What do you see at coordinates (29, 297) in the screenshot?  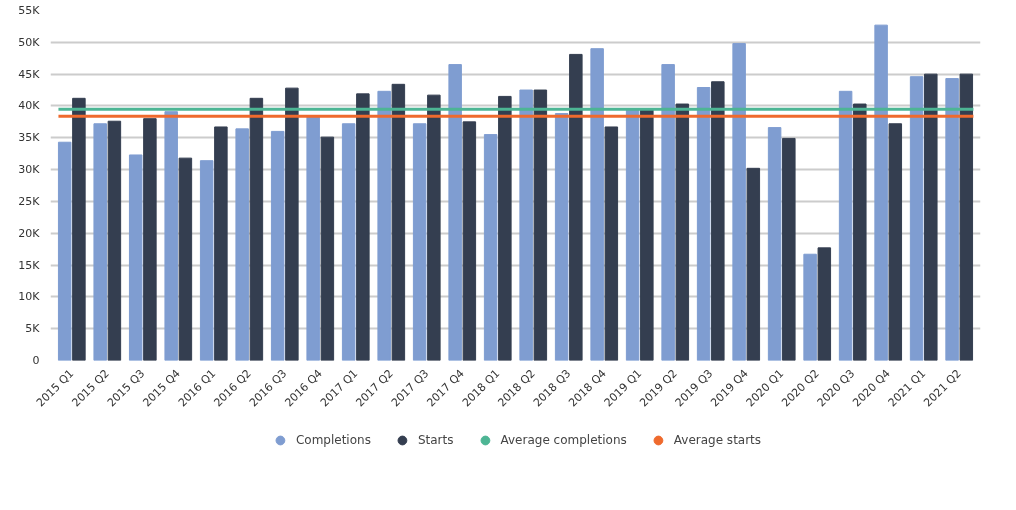 I see `y-tick-label: 10K` at bounding box center [29, 297].